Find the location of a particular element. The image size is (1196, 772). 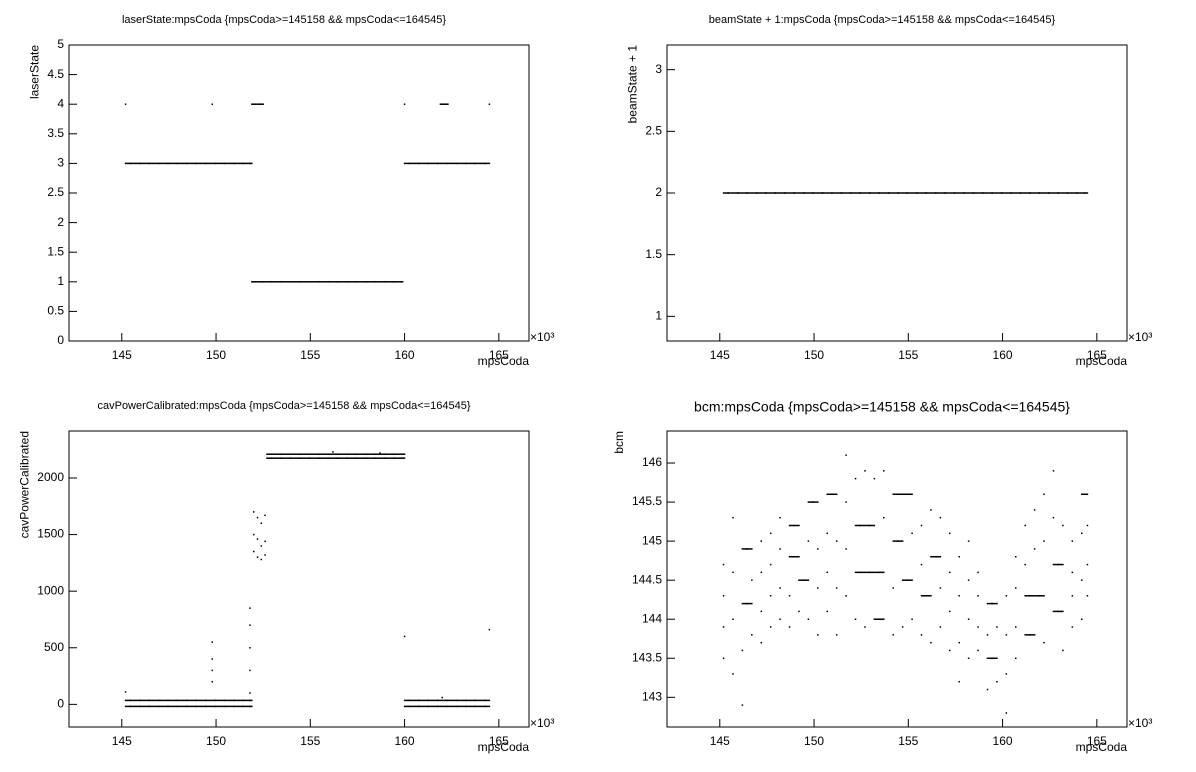

y-axis-label: bcm is located at coordinates (619, 442).